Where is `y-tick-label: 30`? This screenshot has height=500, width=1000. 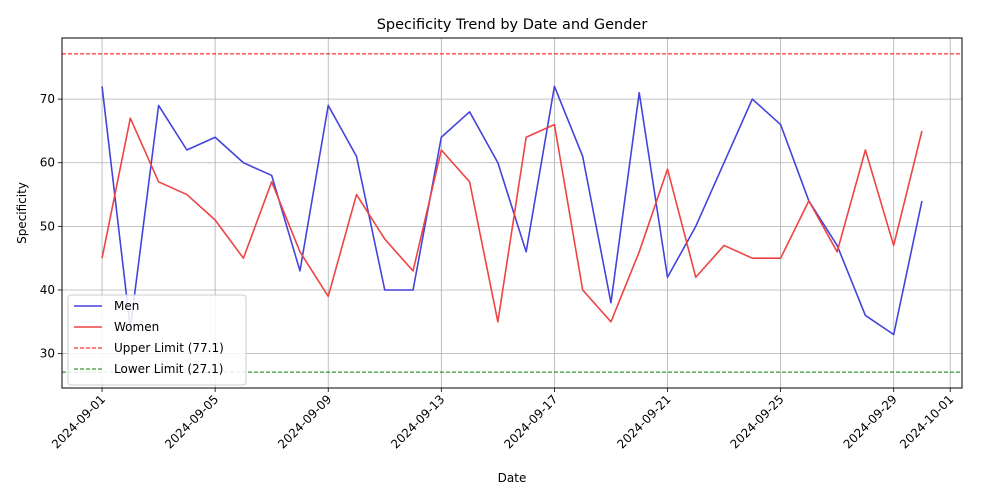
y-tick-label: 30 is located at coordinates (47, 354).